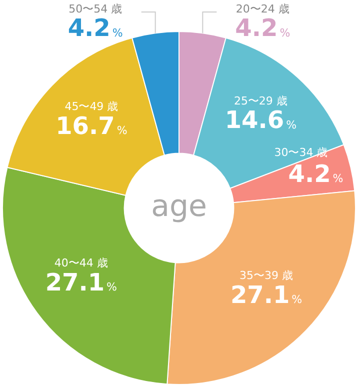 The height and width of the screenshot is (390, 358). What do you see at coordinates (179, 206) in the screenshot?
I see `text: age` at bounding box center [179, 206].